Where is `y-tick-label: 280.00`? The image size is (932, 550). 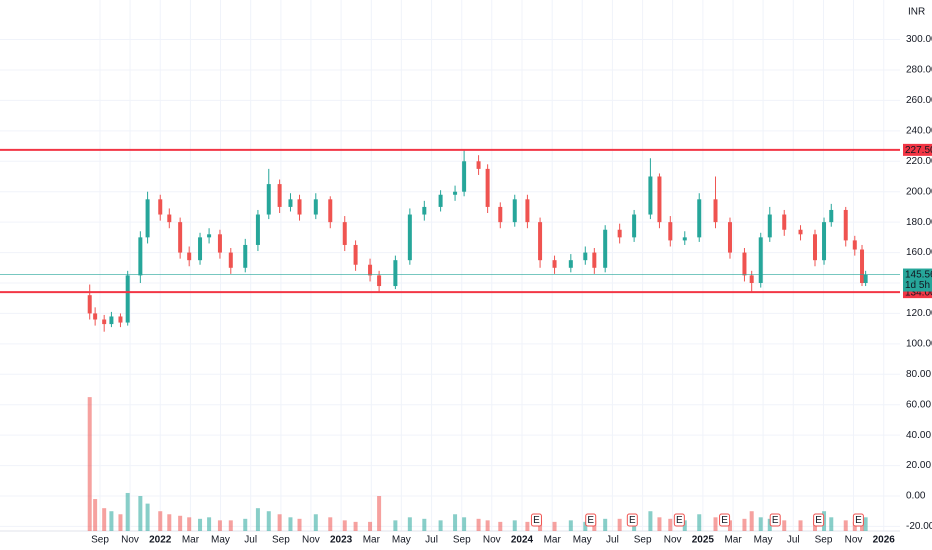 y-tick-label: 280.00 is located at coordinates (919, 70).